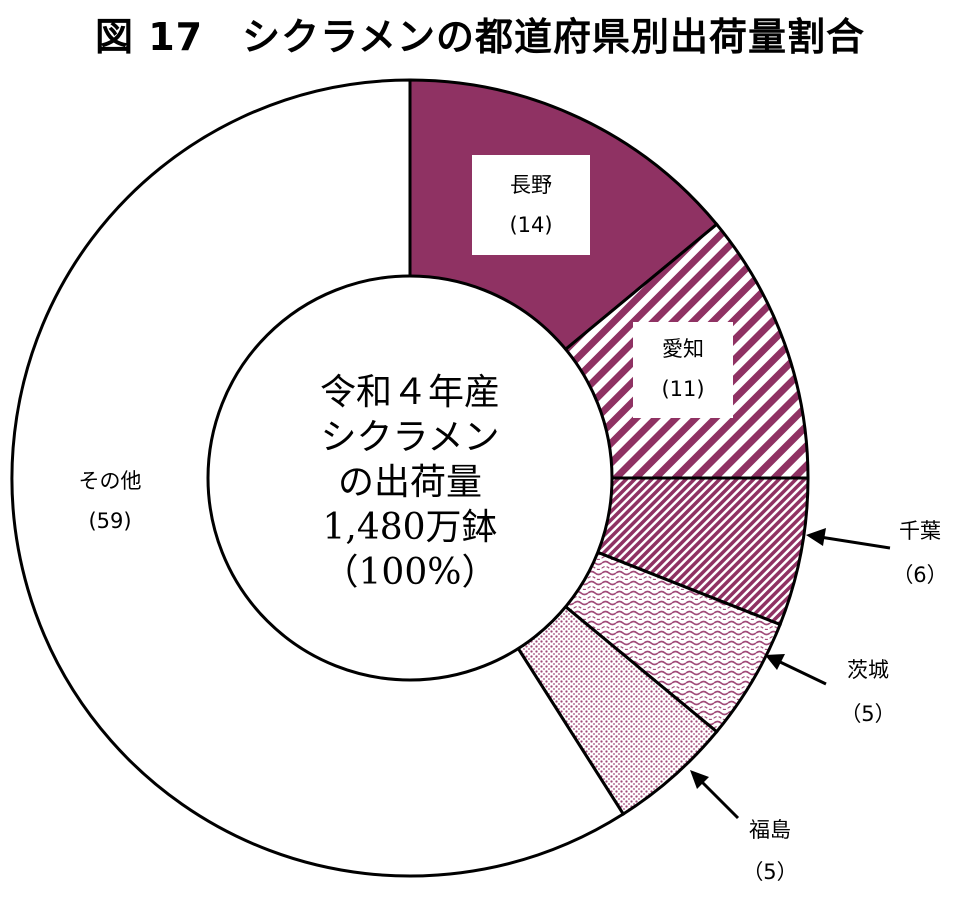 This screenshot has height=897, width=960. What do you see at coordinates (868, 670) in the screenshot?
I see `label-name-ibaraki: 茨城` at bounding box center [868, 670].